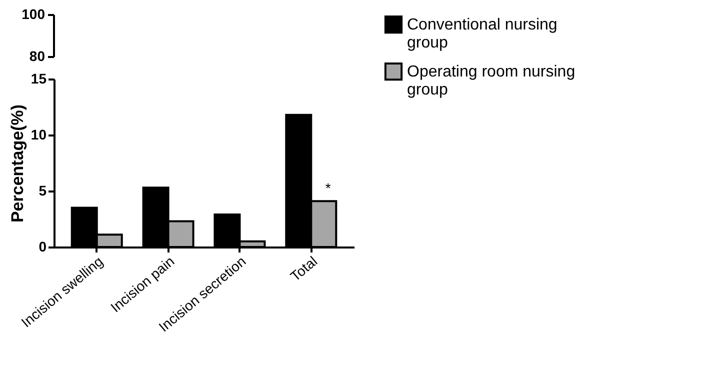 The image size is (708, 370). Describe the element at coordinates (303, 268) in the screenshot. I see `x-tick-label: Total` at that location.